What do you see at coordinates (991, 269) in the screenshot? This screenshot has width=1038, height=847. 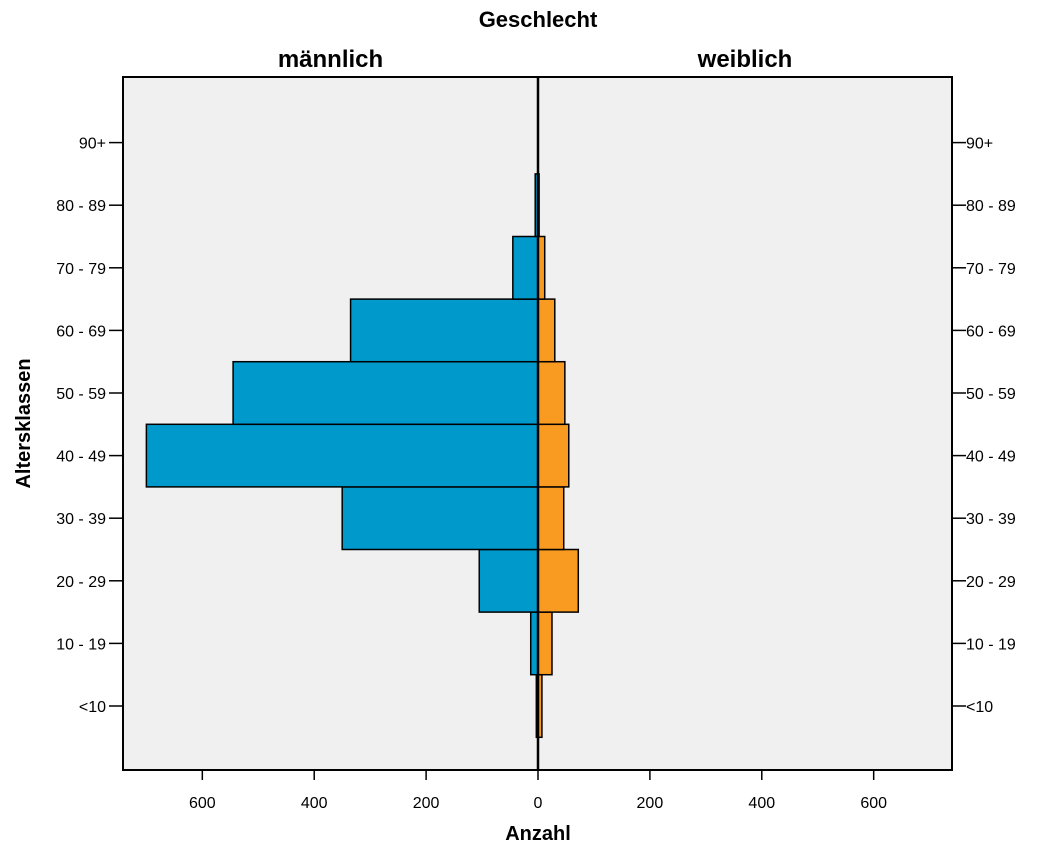 I see `y-tick-label-right: 70 - 79` at bounding box center [991, 269].